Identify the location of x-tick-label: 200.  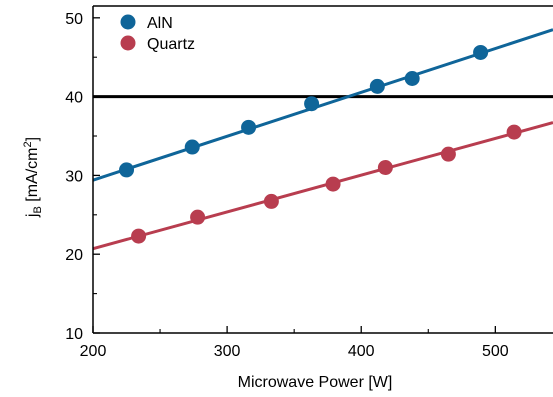
(93, 351).